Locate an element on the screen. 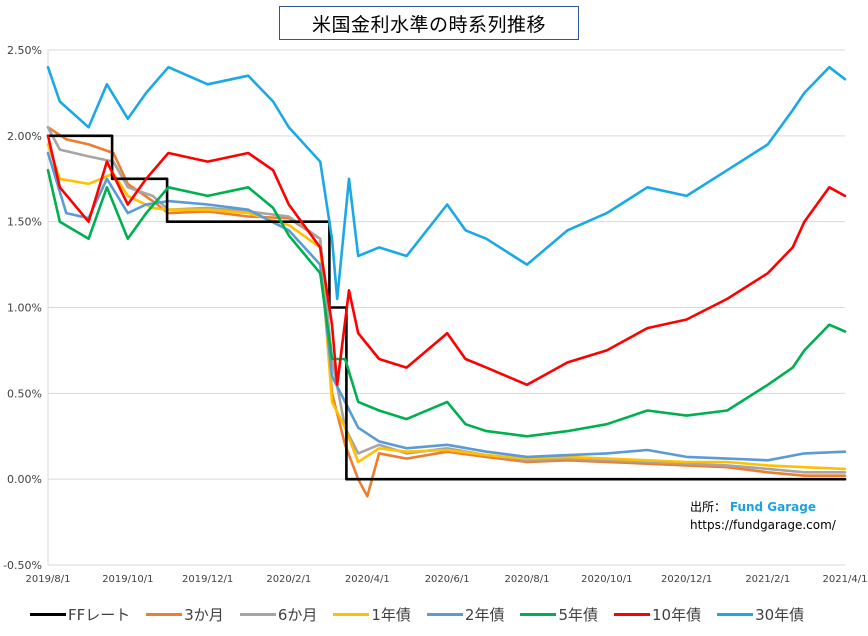  y-tick-label: 2.50% is located at coordinates (24, 50).